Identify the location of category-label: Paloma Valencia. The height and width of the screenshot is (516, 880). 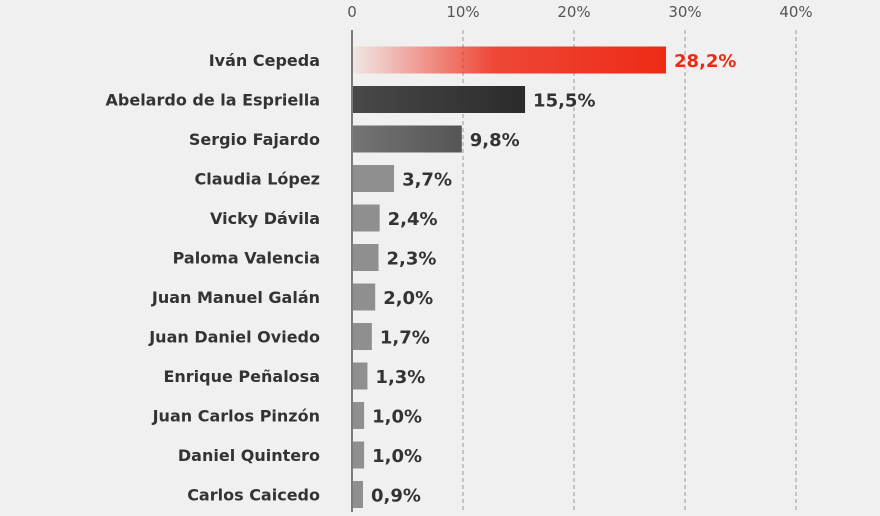
(246, 258).